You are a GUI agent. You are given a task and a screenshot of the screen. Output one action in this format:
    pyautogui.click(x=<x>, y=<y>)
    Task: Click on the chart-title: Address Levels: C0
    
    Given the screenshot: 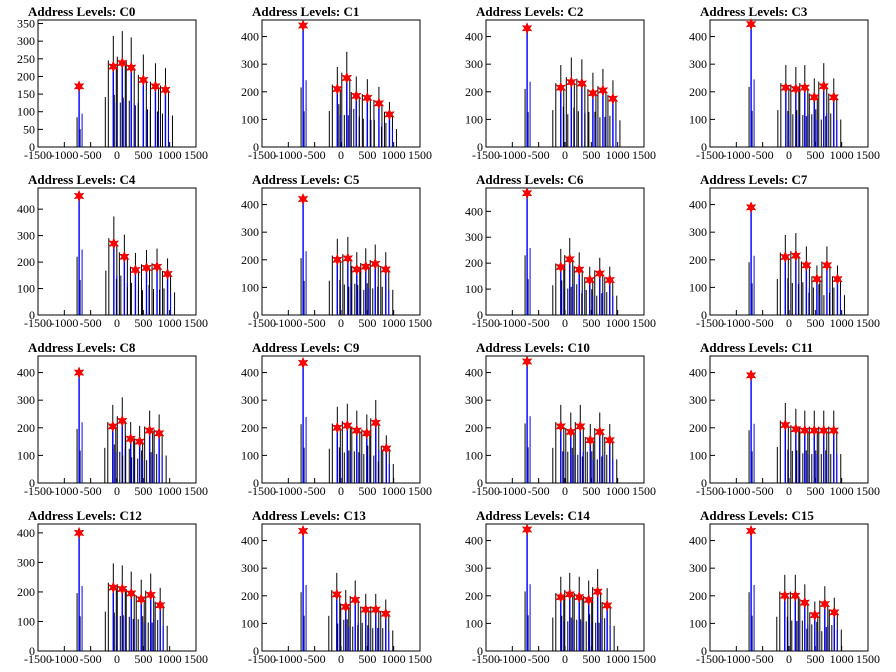 What is the action you would take?
    pyautogui.click(x=81, y=11)
    